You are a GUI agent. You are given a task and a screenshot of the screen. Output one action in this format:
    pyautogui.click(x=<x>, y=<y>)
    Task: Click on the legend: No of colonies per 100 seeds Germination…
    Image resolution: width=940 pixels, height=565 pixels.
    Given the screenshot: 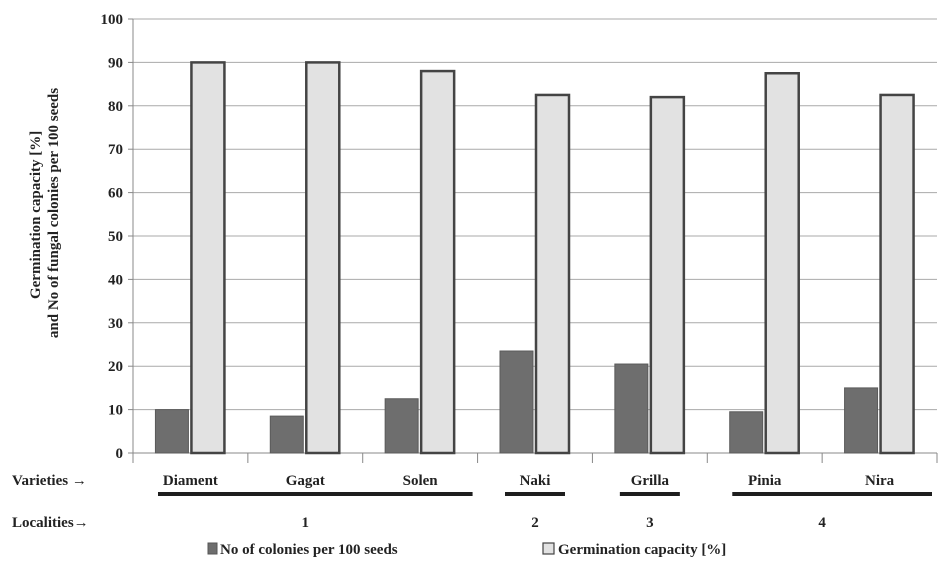 What is the action you would take?
    pyautogui.click(x=466, y=550)
    